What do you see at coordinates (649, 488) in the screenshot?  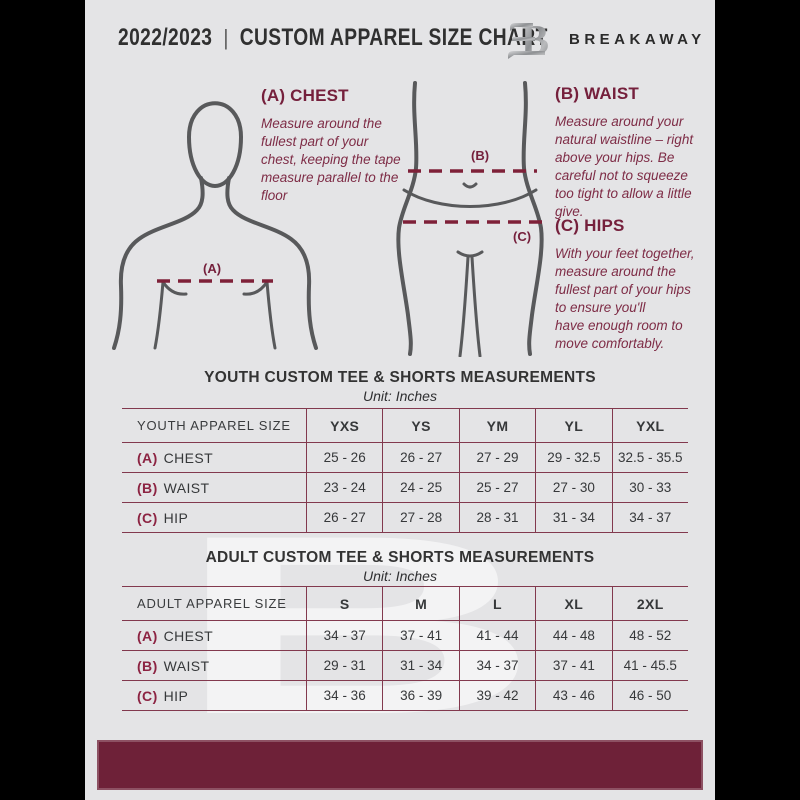 I see `table-cell: 30 - 33` at bounding box center [649, 488].